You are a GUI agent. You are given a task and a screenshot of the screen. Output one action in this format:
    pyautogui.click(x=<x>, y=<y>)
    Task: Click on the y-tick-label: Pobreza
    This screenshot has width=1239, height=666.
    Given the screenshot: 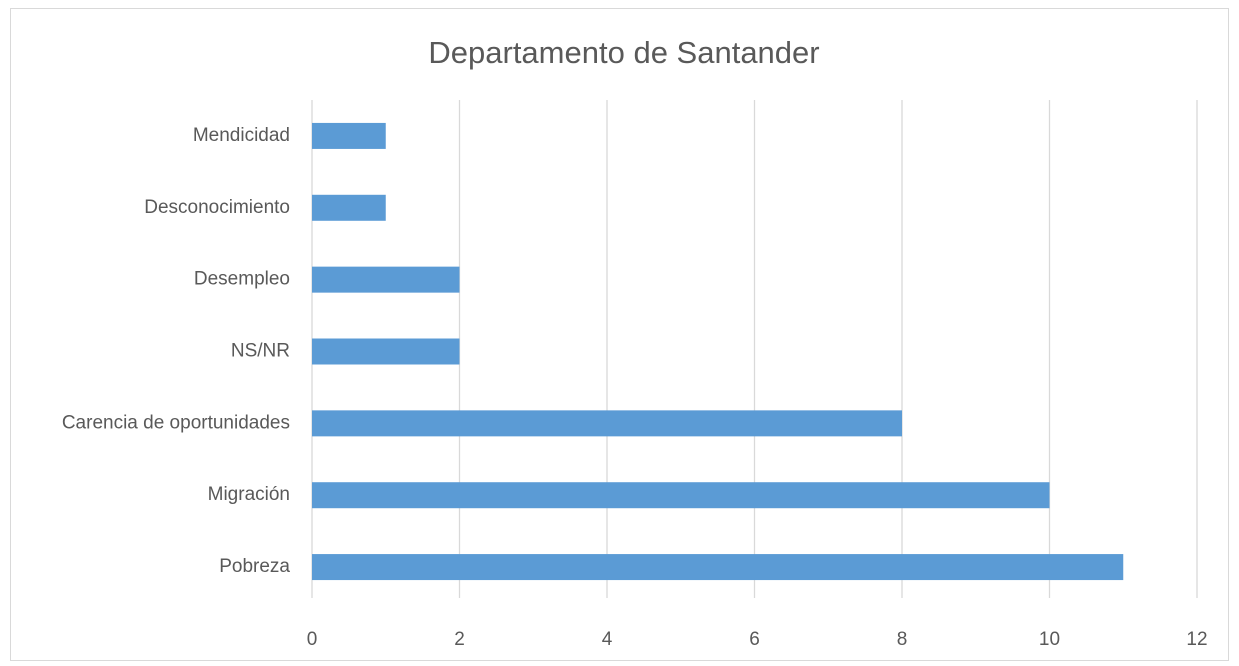 What is the action you would take?
    pyautogui.click(x=254, y=566)
    